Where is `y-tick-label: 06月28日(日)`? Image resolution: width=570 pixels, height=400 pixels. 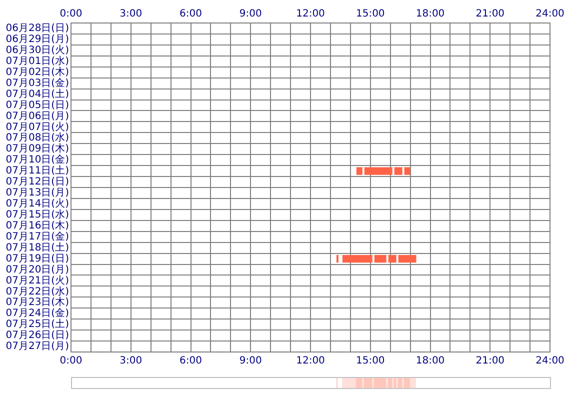 y-tick-label: 06月28日(日) is located at coordinates (38, 28).